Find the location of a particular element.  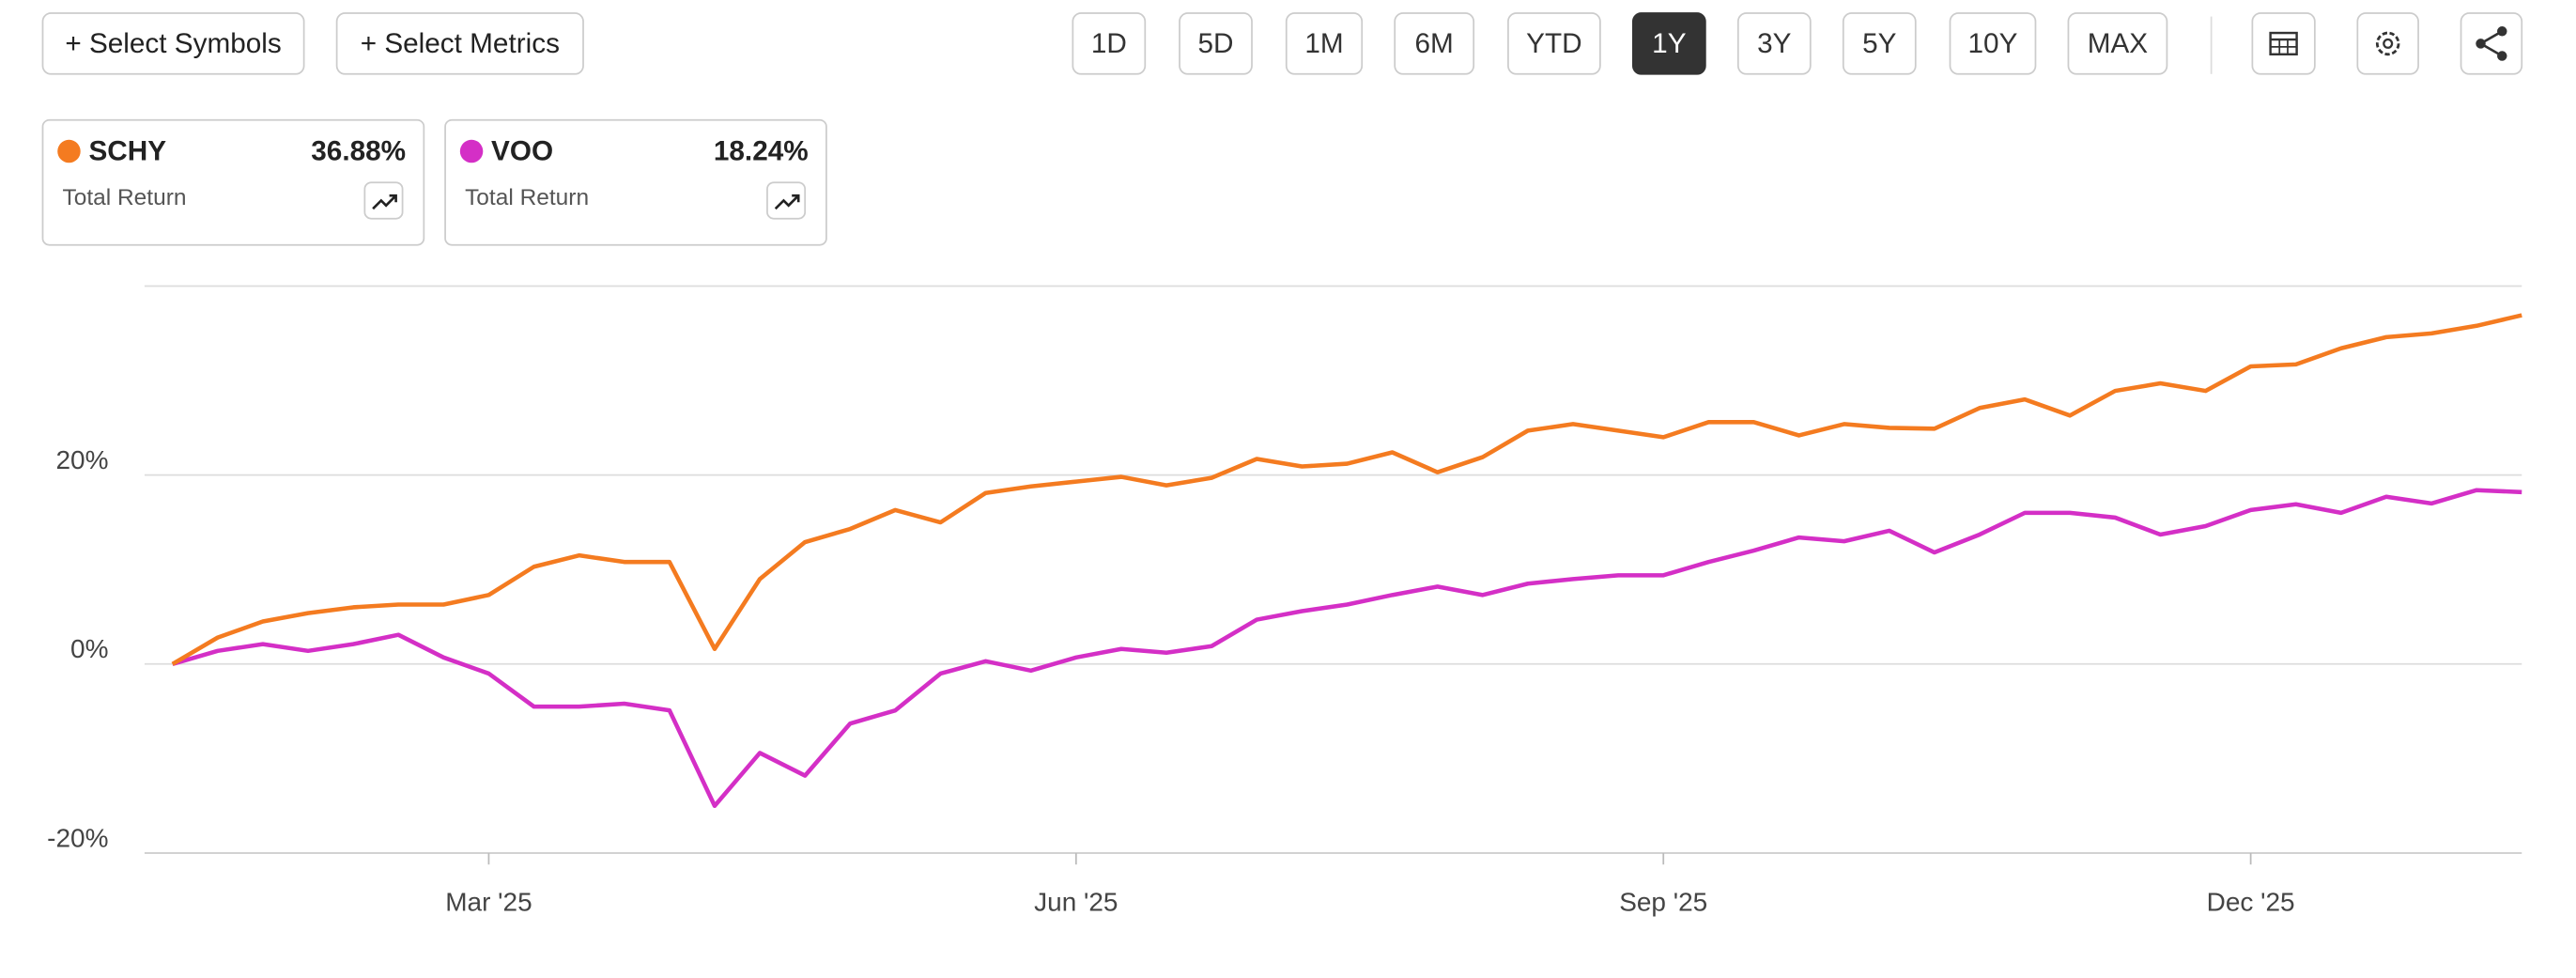

toolbar-button: + Select Metrics is located at coordinates (459, 44).